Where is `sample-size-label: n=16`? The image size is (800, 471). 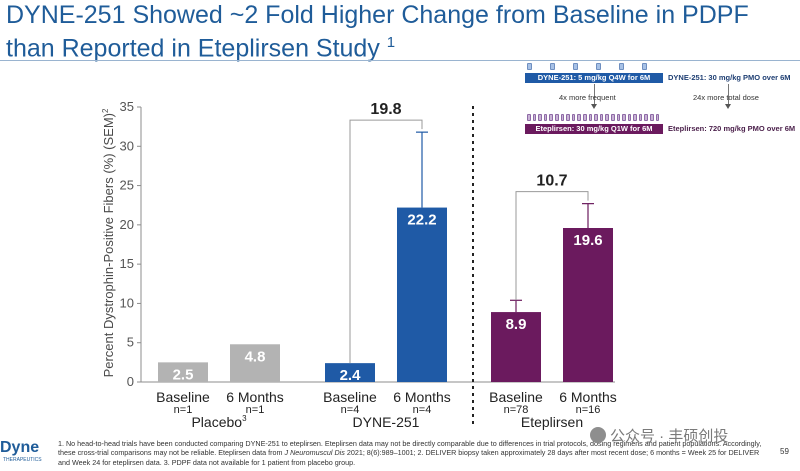
sample-size-label: n=16 is located at coordinates (588, 410).